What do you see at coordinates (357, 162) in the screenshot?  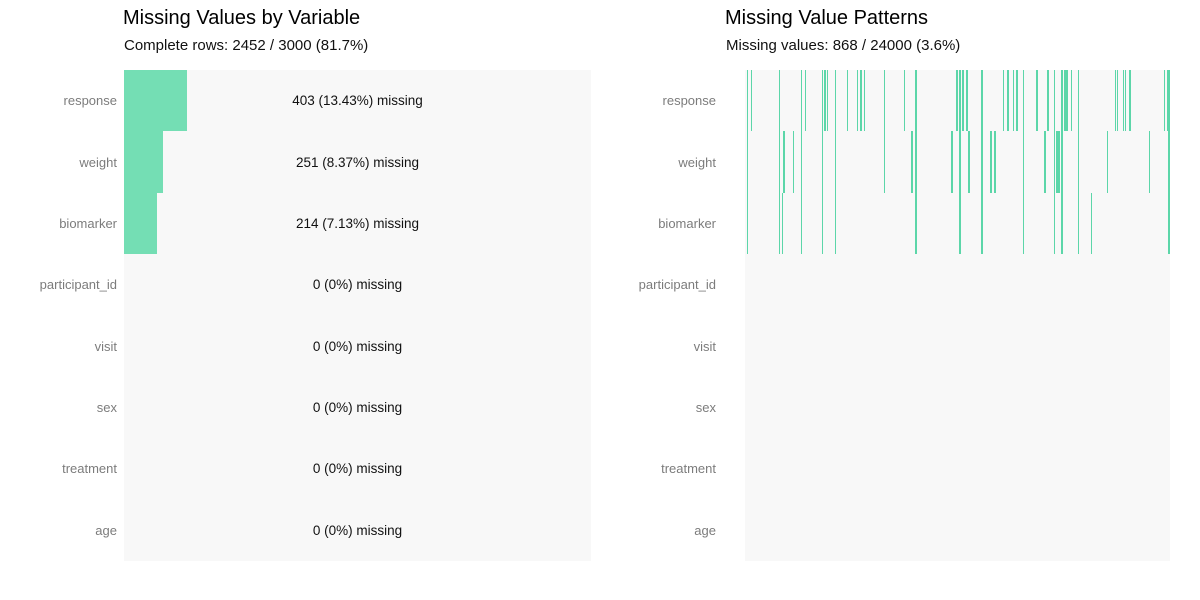 I see `bar-annotation-weight: 251 (8.37%) missing` at bounding box center [357, 162].